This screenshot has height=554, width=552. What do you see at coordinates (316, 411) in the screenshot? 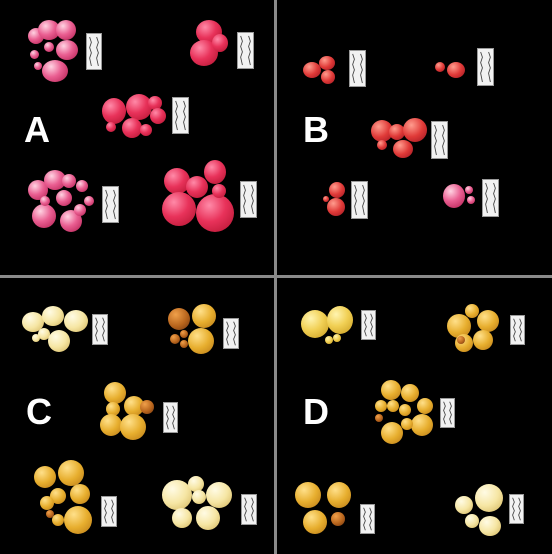
I see `panel-label-d: D` at bounding box center [316, 411].